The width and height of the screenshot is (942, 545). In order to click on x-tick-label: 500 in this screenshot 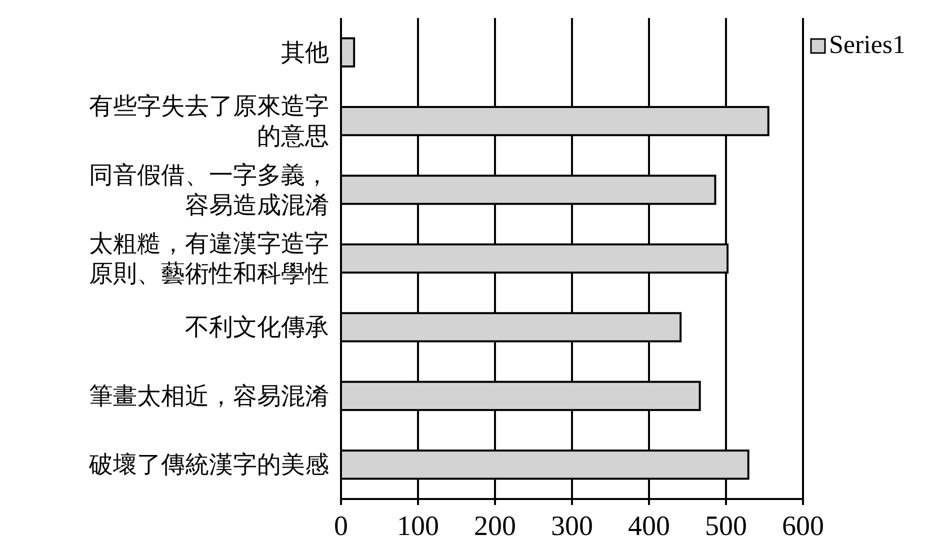, I will do `click(726, 526)`.